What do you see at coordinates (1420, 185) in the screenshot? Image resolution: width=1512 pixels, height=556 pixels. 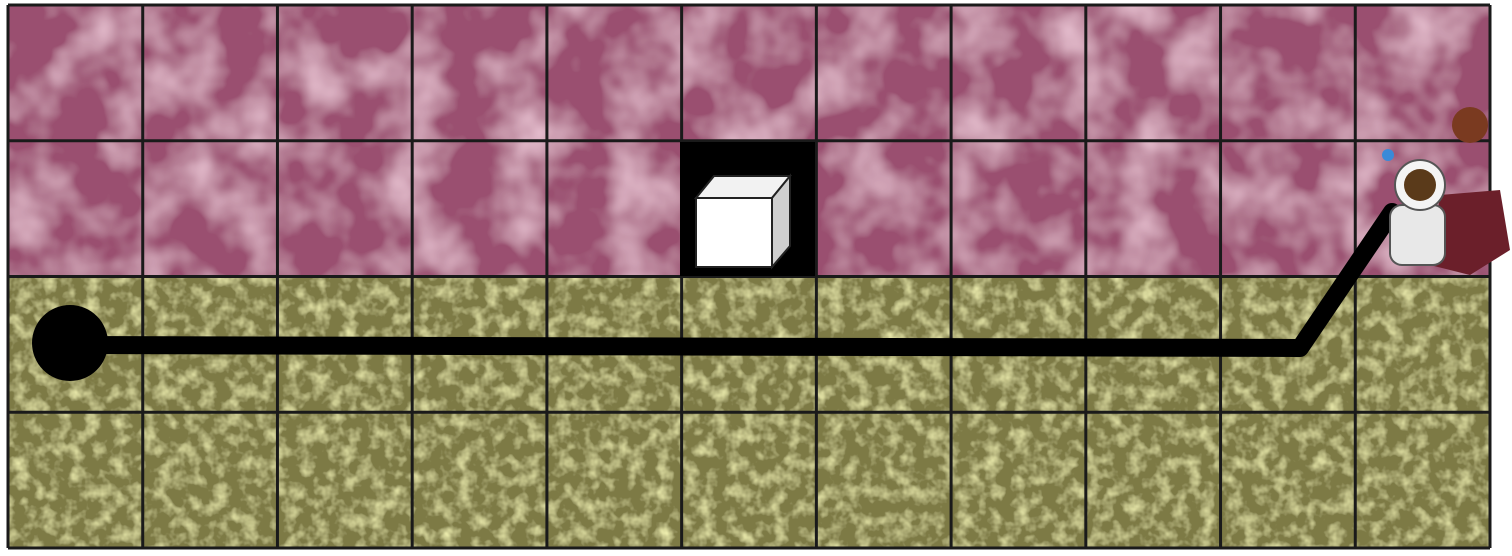 I see `character-face` at bounding box center [1420, 185].